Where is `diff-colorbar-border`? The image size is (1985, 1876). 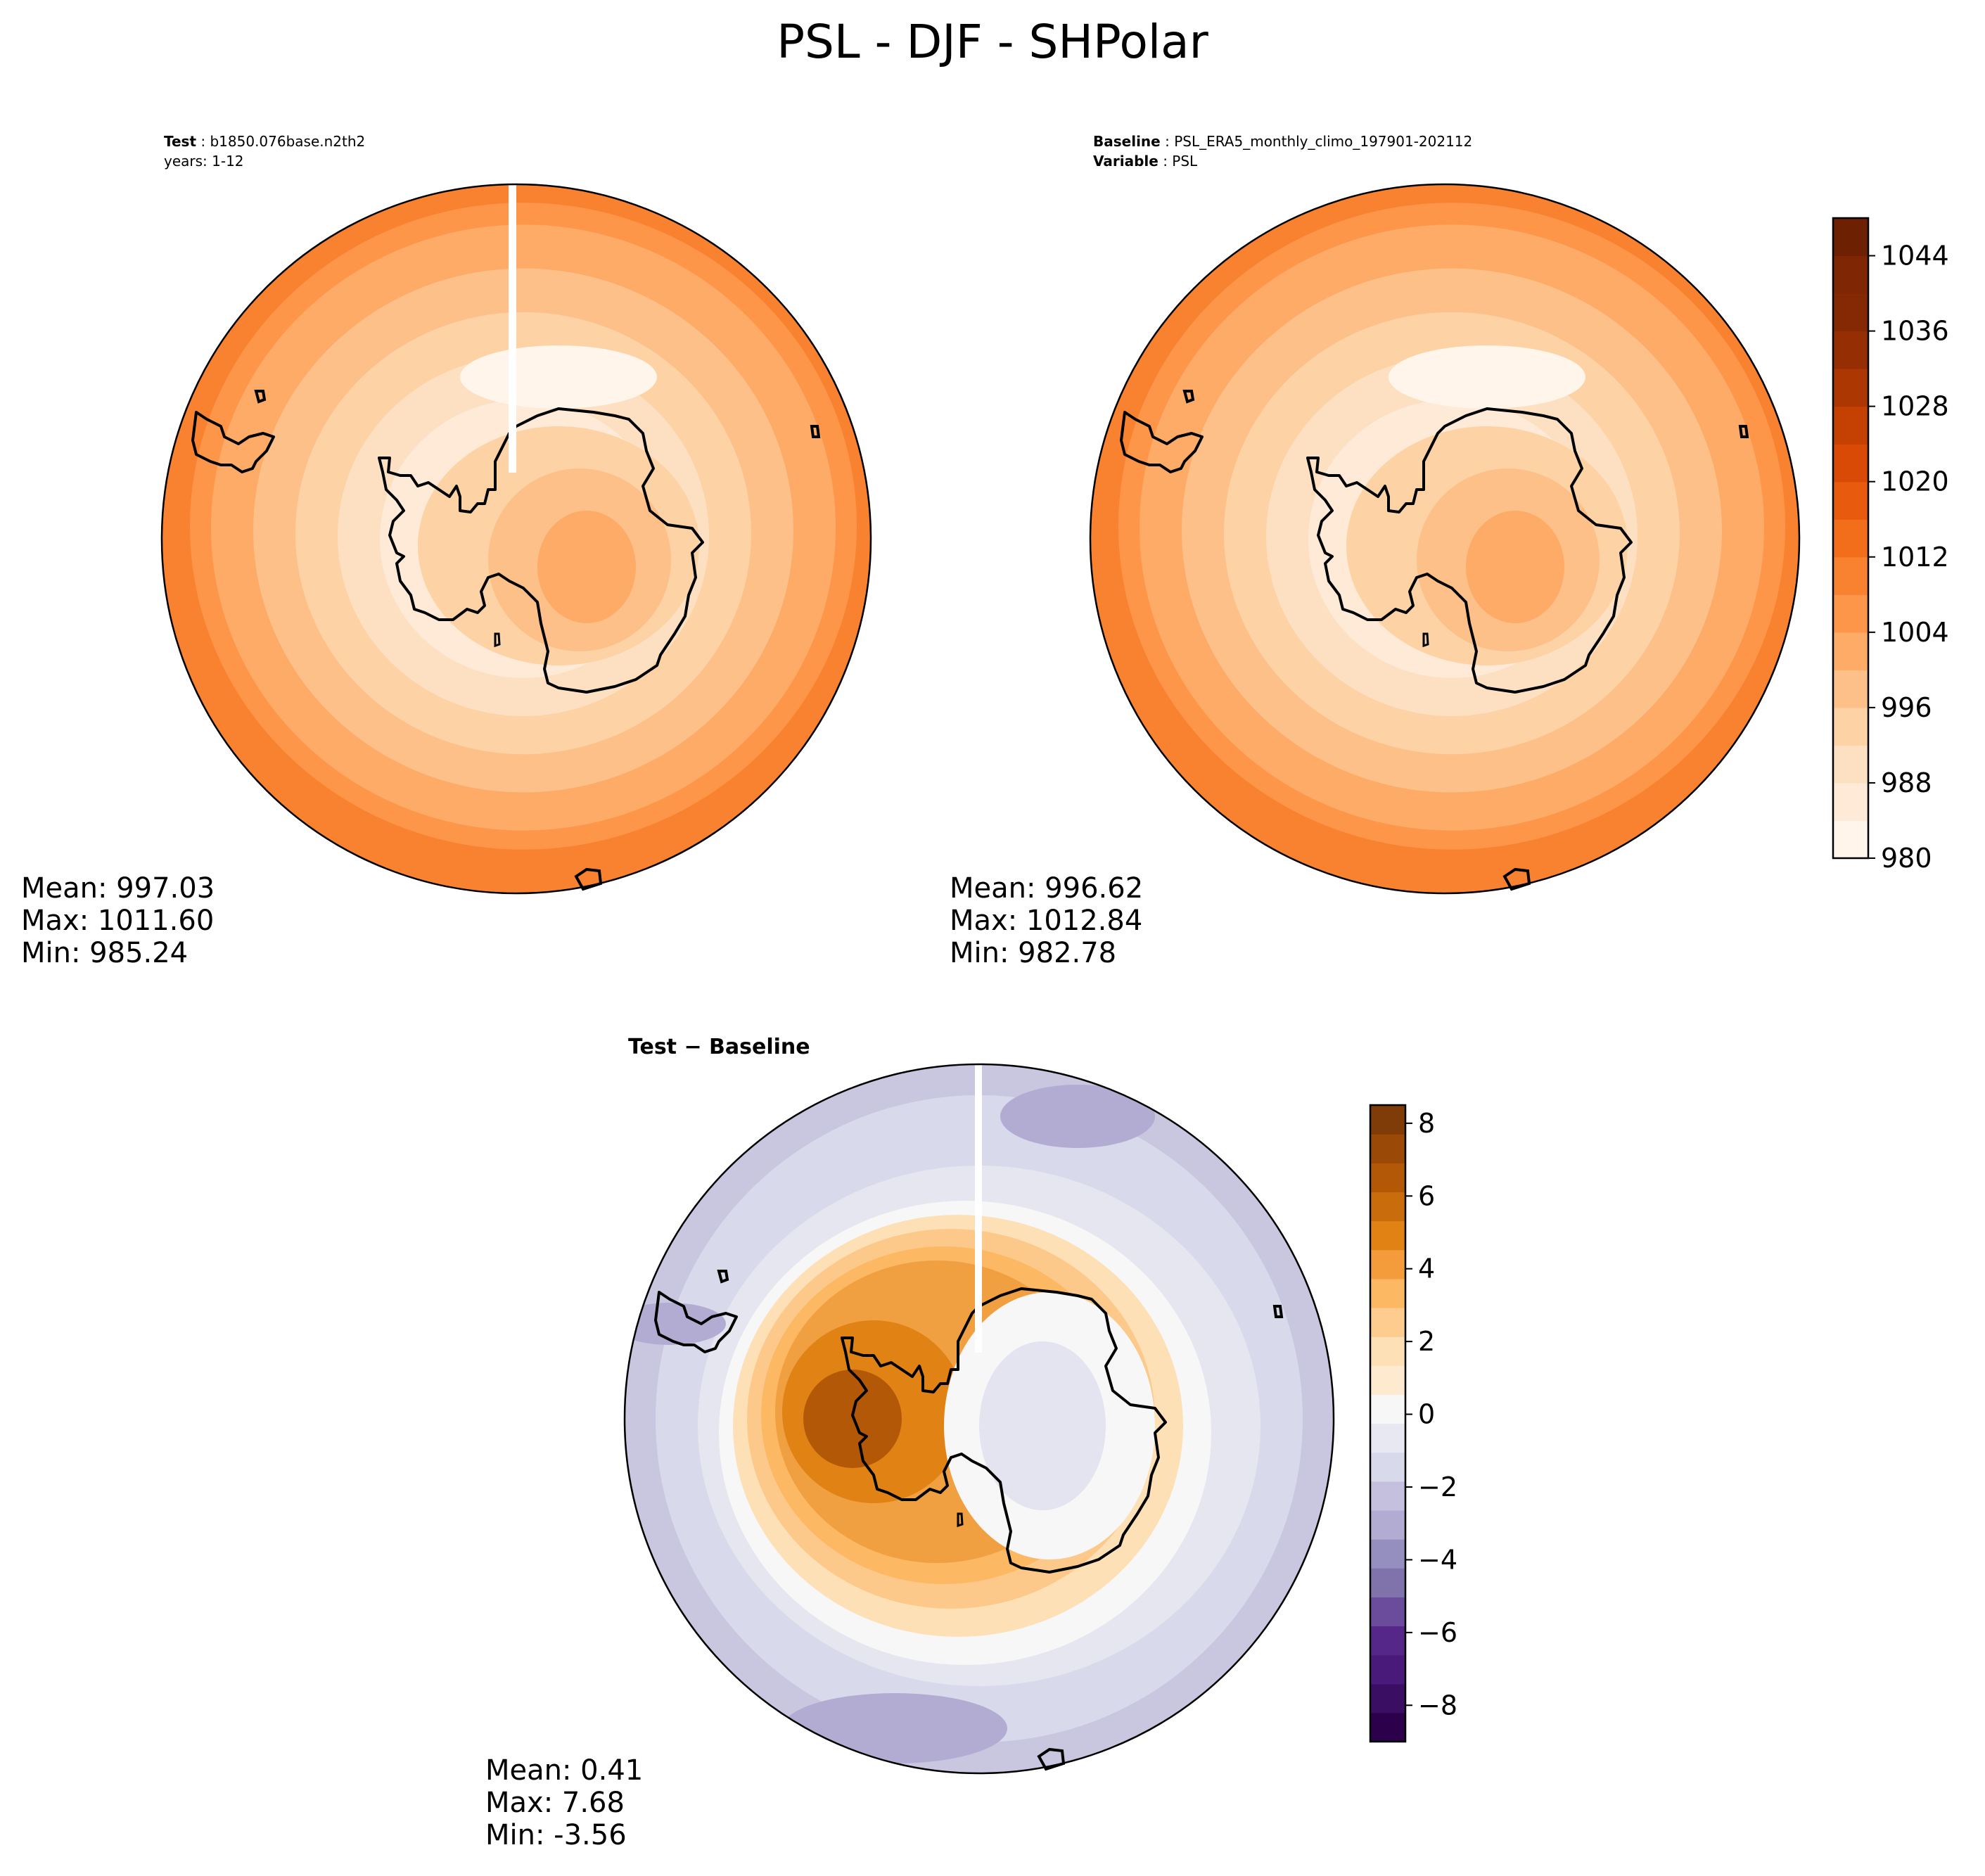 diff-colorbar-border is located at coordinates (1388, 1423).